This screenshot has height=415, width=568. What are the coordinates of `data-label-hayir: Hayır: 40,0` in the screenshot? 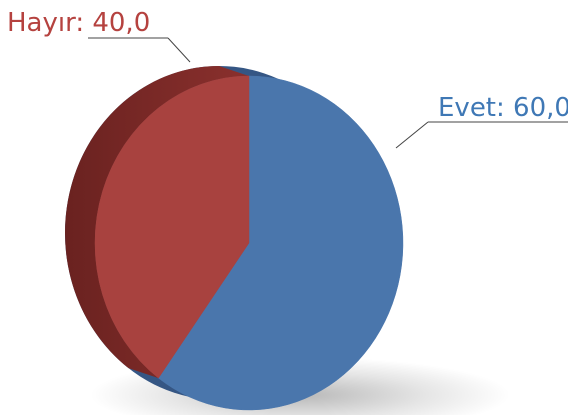 It's located at (78, 23).